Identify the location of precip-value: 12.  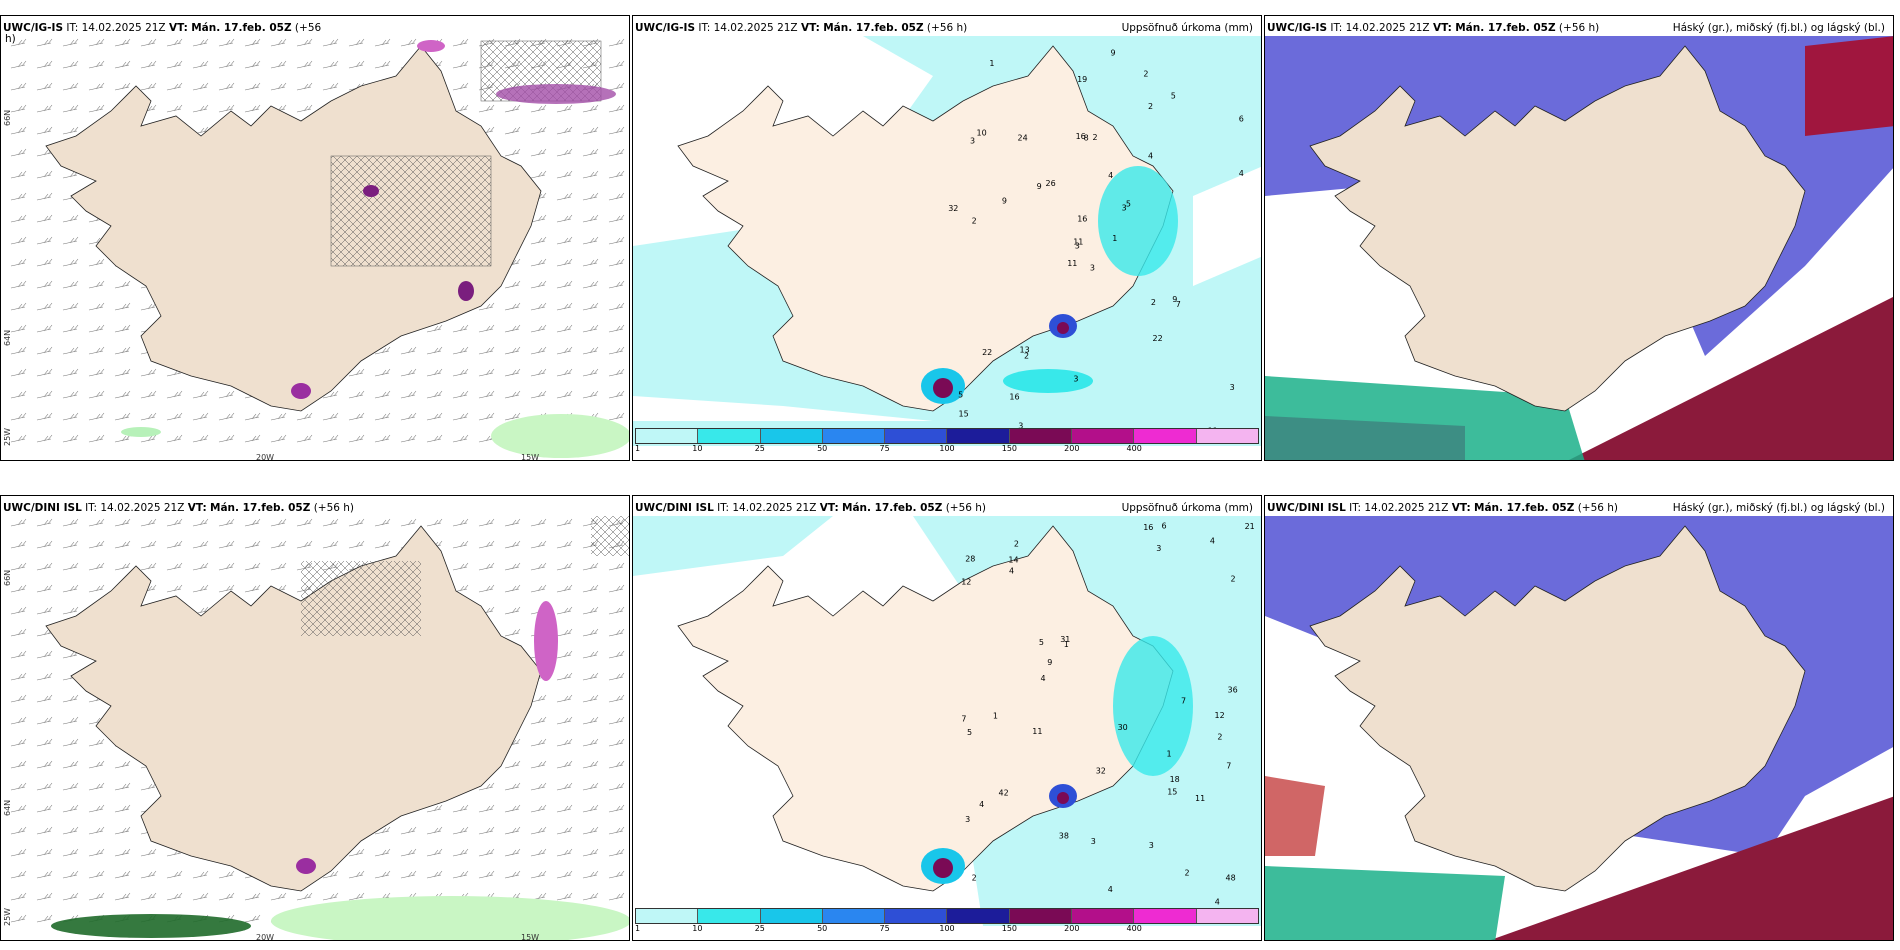
(1220, 715).